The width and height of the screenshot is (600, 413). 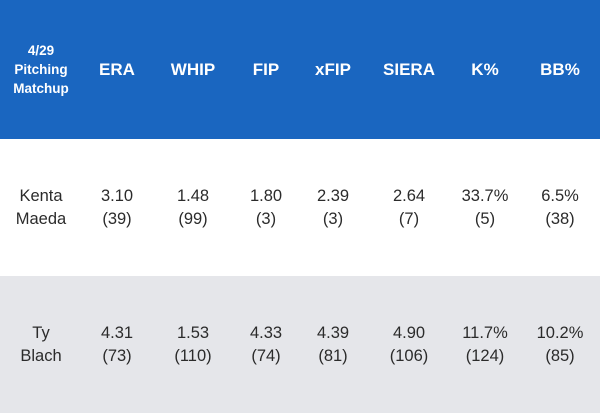 I want to click on matchup-label-2: Matchup, so click(x=41, y=88).